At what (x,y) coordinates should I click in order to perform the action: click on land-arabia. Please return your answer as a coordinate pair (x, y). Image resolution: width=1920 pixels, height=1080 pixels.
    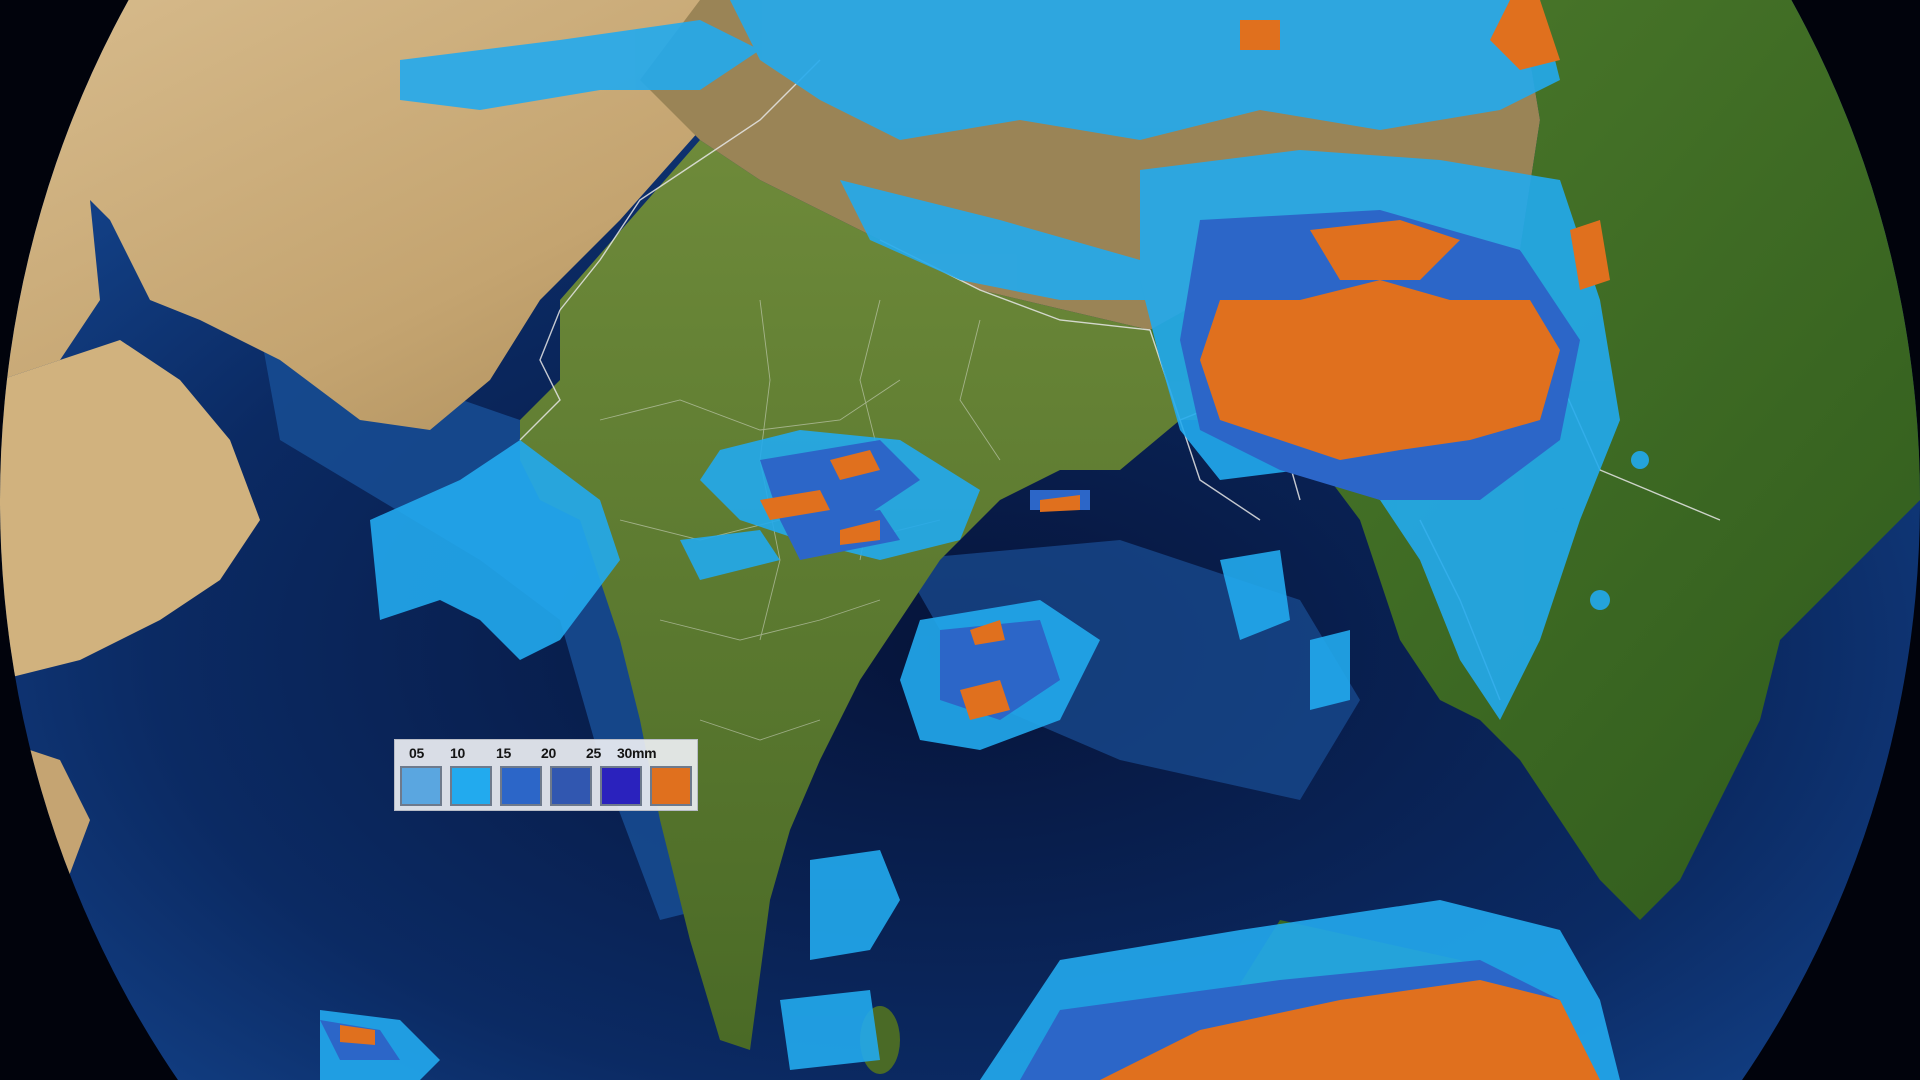
    Looking at the image, I should click on (130, 510).